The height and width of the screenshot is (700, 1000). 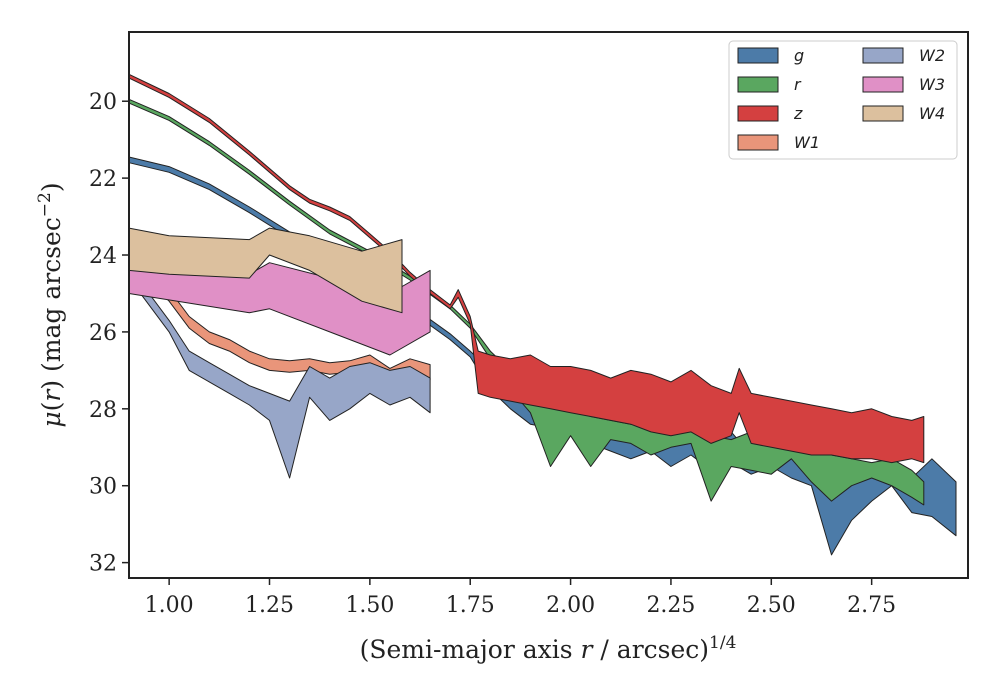 What do you see at coordinates (570, 605) in the screenshot?
I see `x-tick-label: 2.00` at bounding box center [570, 605].